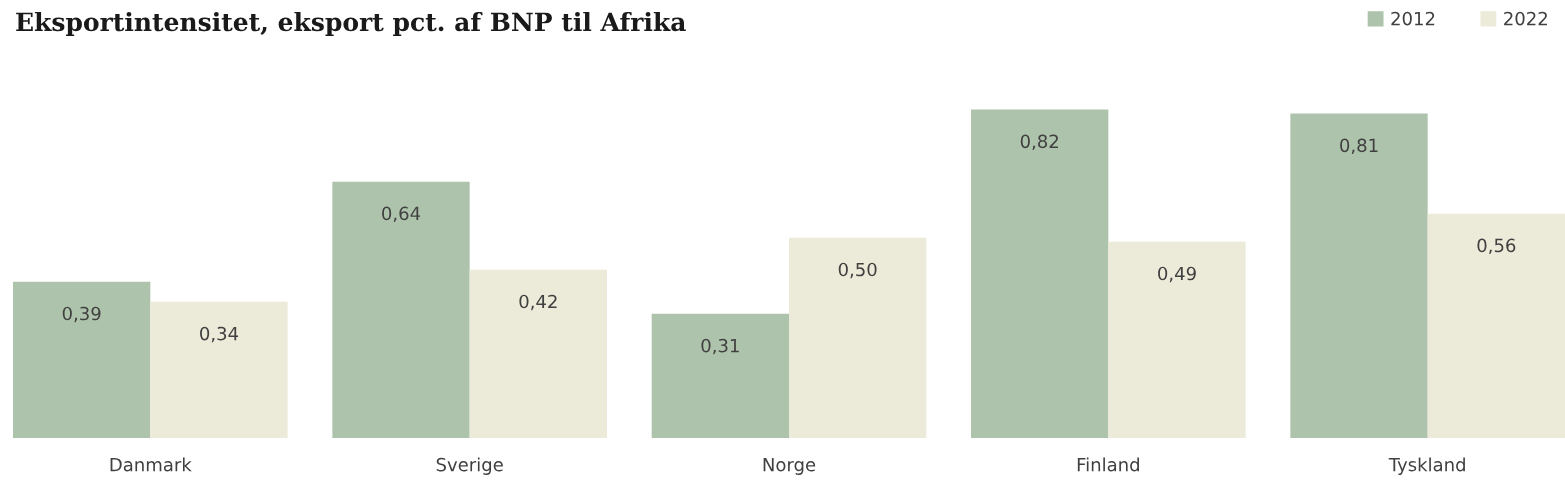 The width and height of the screenshot is (1565, 484). What do you see at coordinates (1413, 18) in the screenshot?
I see `legend-label: 2012` at bounding box center [1413, 18].